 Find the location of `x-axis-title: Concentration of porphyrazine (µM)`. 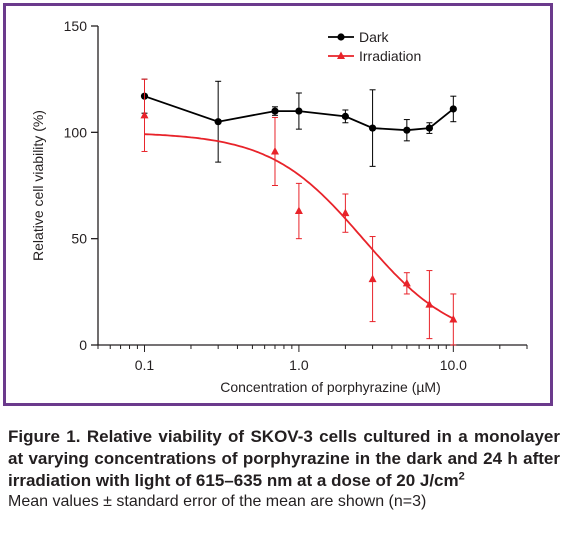

x-axis-title: Concentration of porphyrazine (µM) is located at coordinates (330, 387).